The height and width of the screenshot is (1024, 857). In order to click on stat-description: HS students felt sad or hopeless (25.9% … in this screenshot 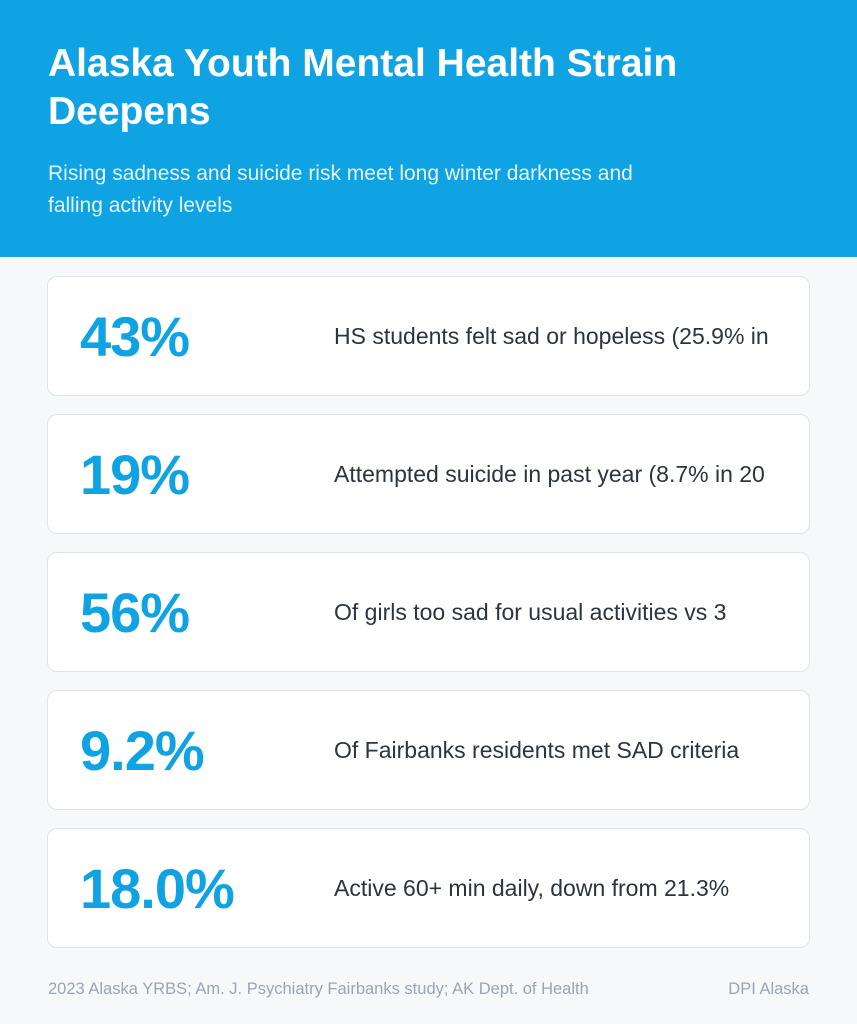, I will do `click(551, 336)`.